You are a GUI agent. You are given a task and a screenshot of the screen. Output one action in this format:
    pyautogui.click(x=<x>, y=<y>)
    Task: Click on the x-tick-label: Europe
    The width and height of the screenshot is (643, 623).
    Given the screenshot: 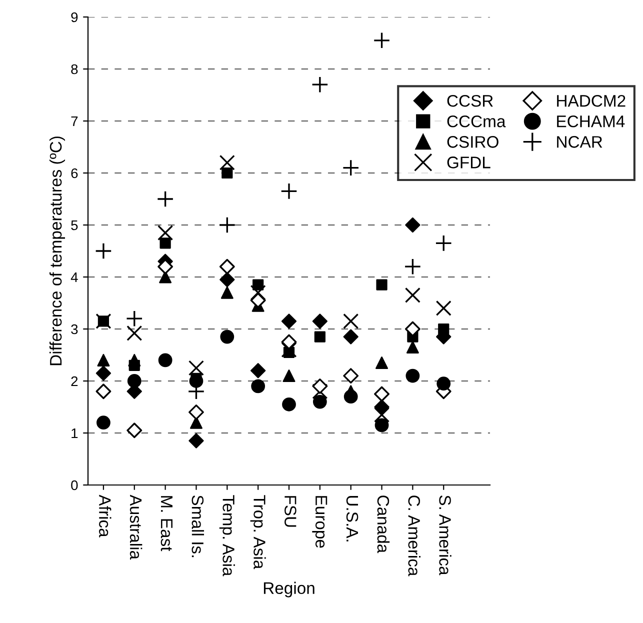 What is the action you would take?
    pyautogui.click(x=320, y=522)
    